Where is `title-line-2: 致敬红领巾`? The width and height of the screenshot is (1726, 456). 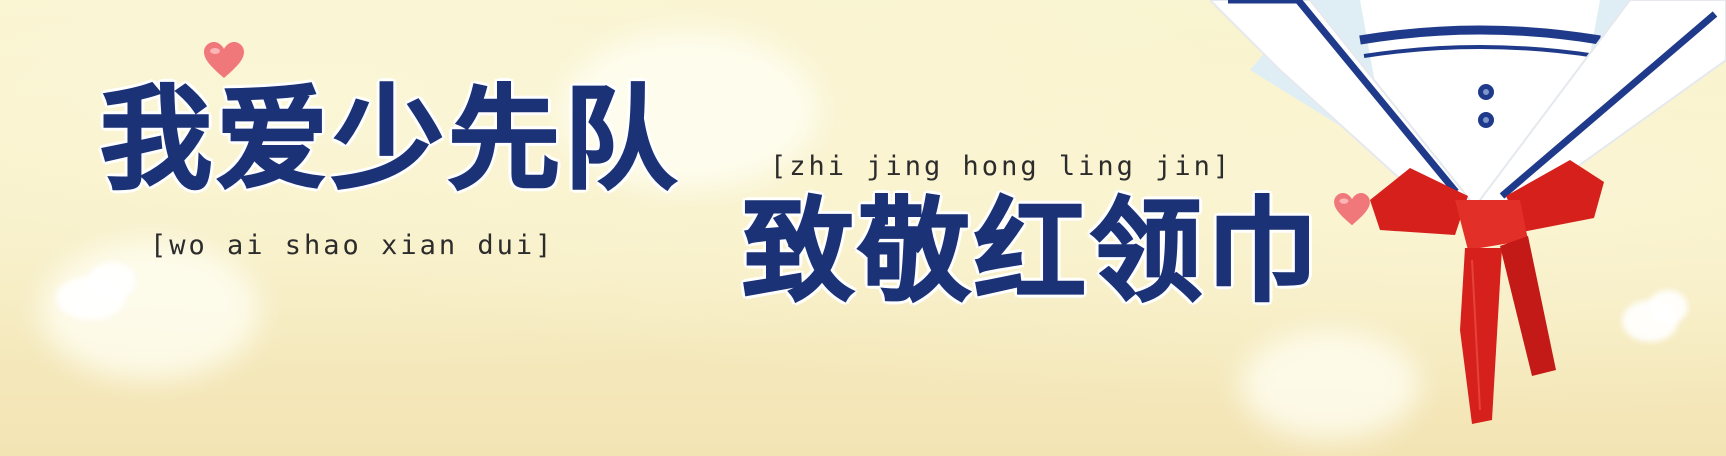
title-line-2: 致敬红领巾 is located at coordinates (1031, 252).